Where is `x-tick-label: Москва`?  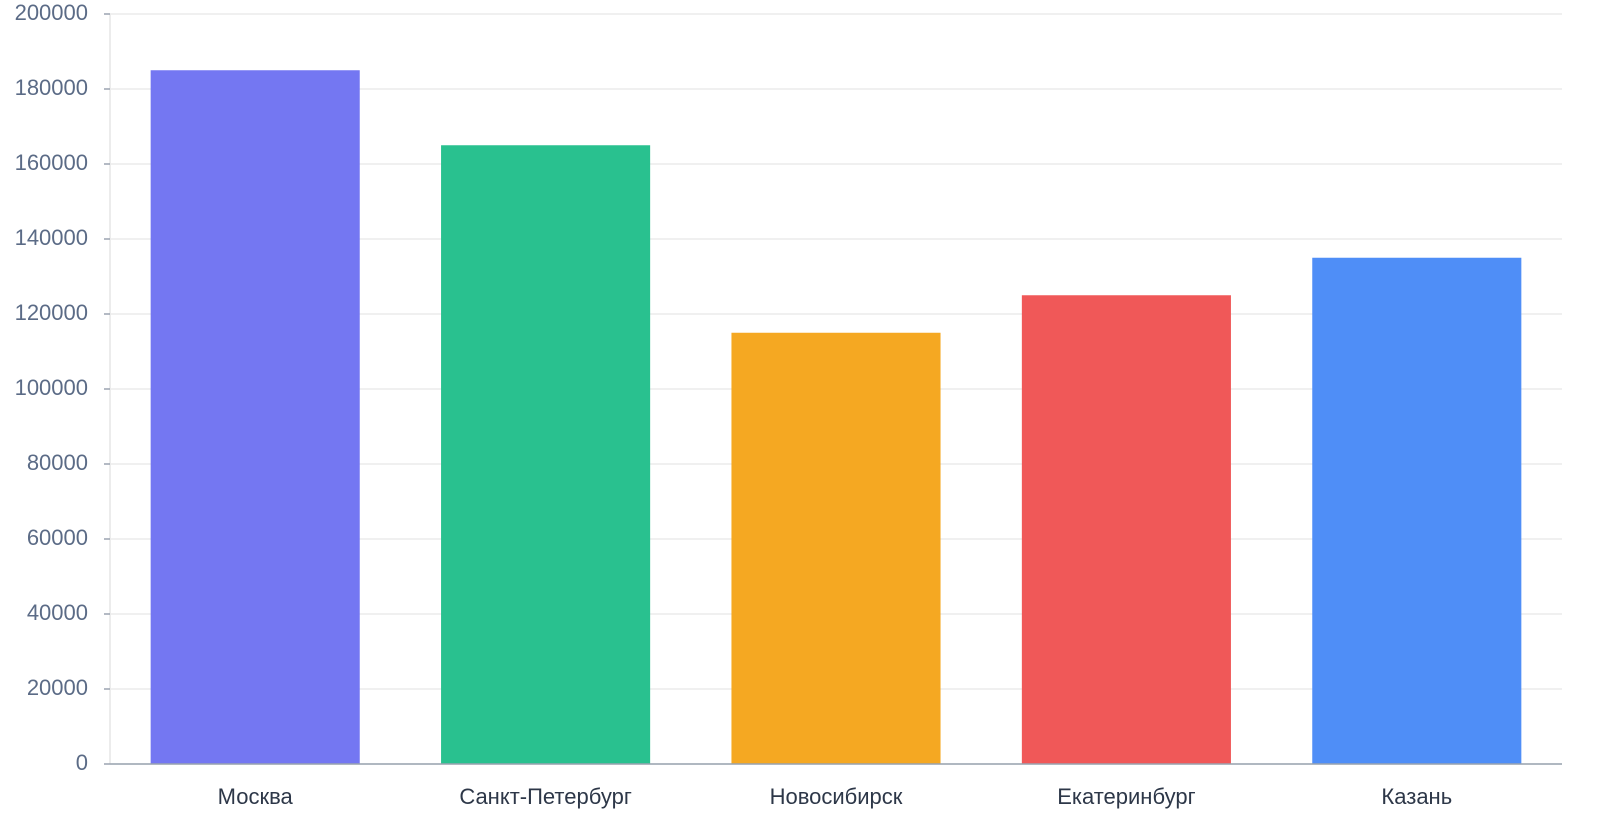 x-tick-label: Москва is located at coordinates (256, 796).